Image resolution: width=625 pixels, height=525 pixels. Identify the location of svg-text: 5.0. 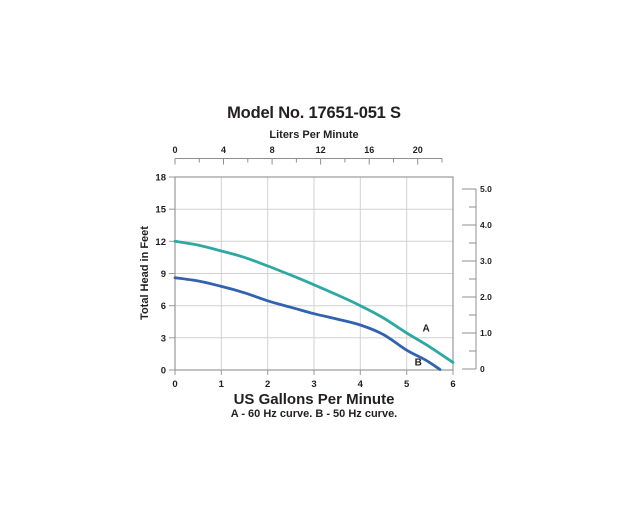
(486, 189).